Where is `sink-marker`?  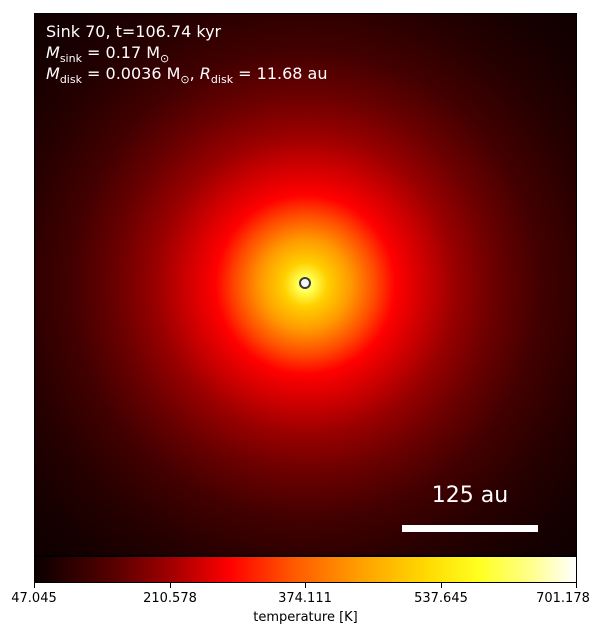 sink-marker is located at coordinates (305, 283).